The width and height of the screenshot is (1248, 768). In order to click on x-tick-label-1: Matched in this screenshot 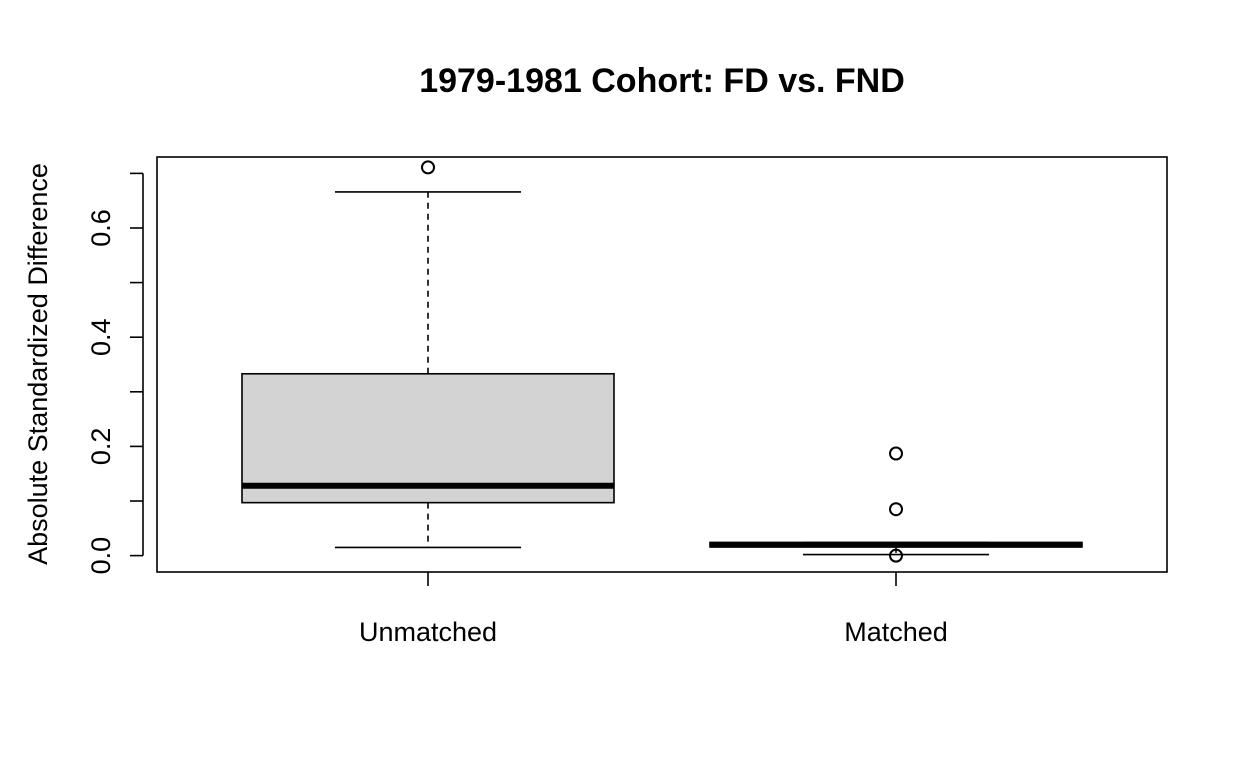, I will do `click(896, 632)`.